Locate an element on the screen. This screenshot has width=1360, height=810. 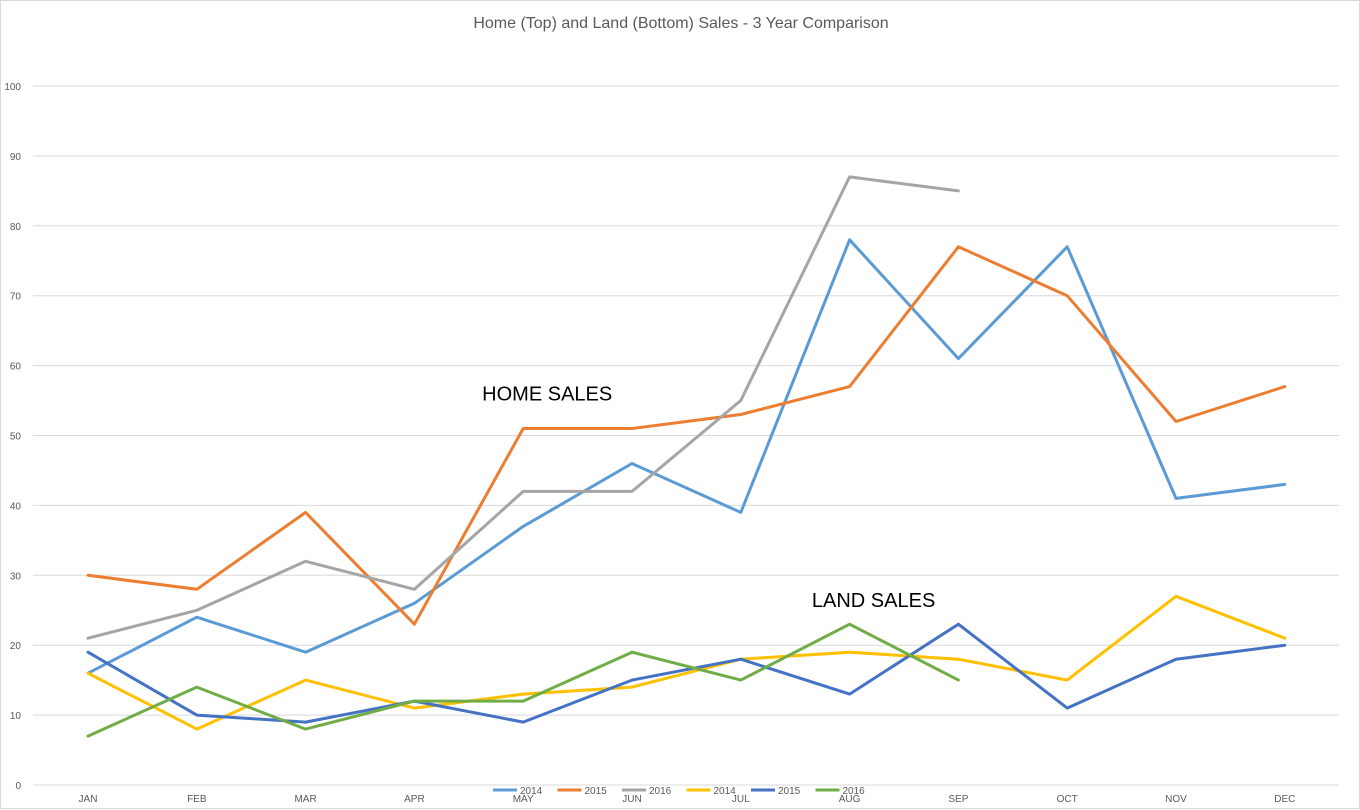
legend-label-land-2014: 2014 is located at coordinates (725, 791).